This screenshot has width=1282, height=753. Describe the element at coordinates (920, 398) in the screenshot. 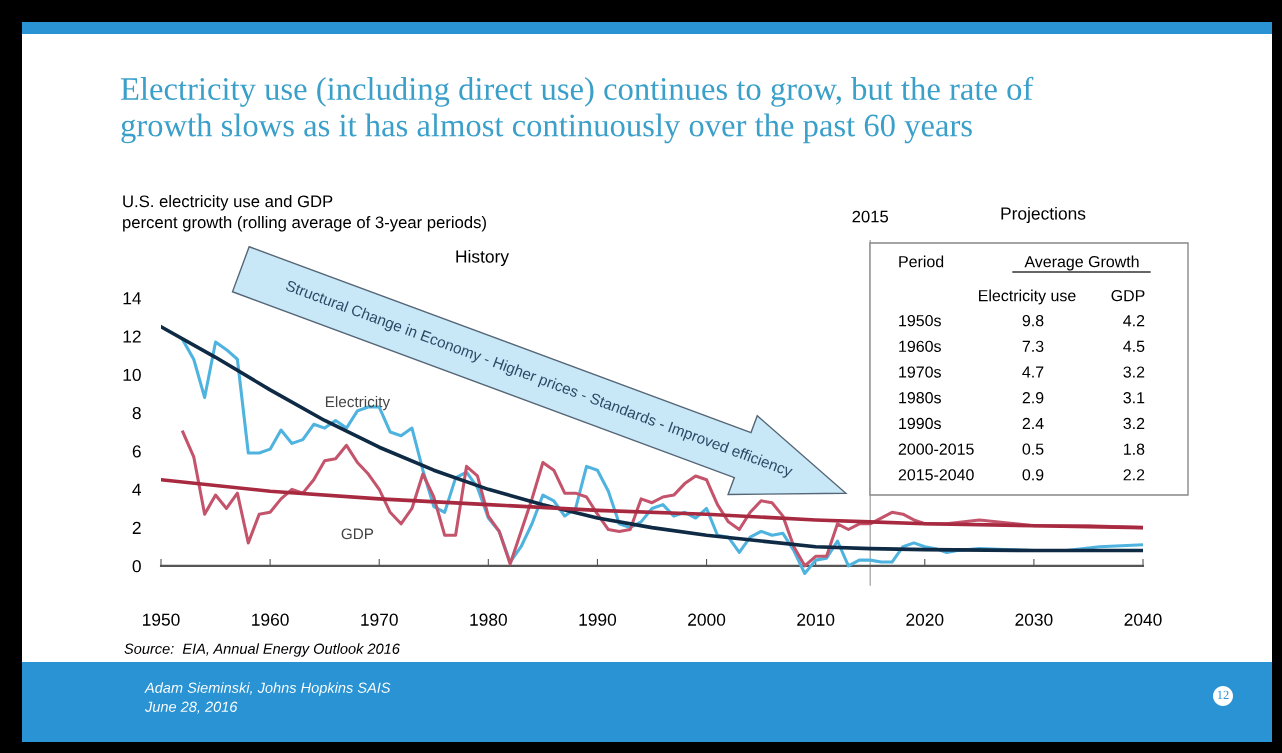

I see `annotation: 1980s` at that location.